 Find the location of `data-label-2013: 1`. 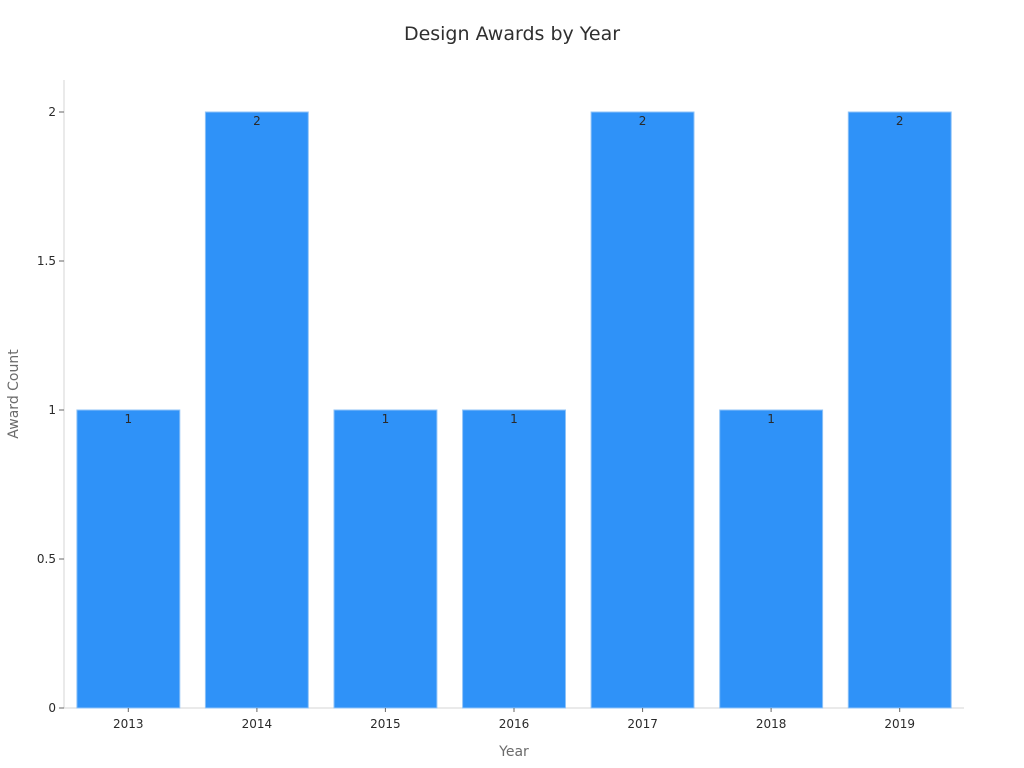

data-label-2013: 1 is located at coordinates (128, 419).